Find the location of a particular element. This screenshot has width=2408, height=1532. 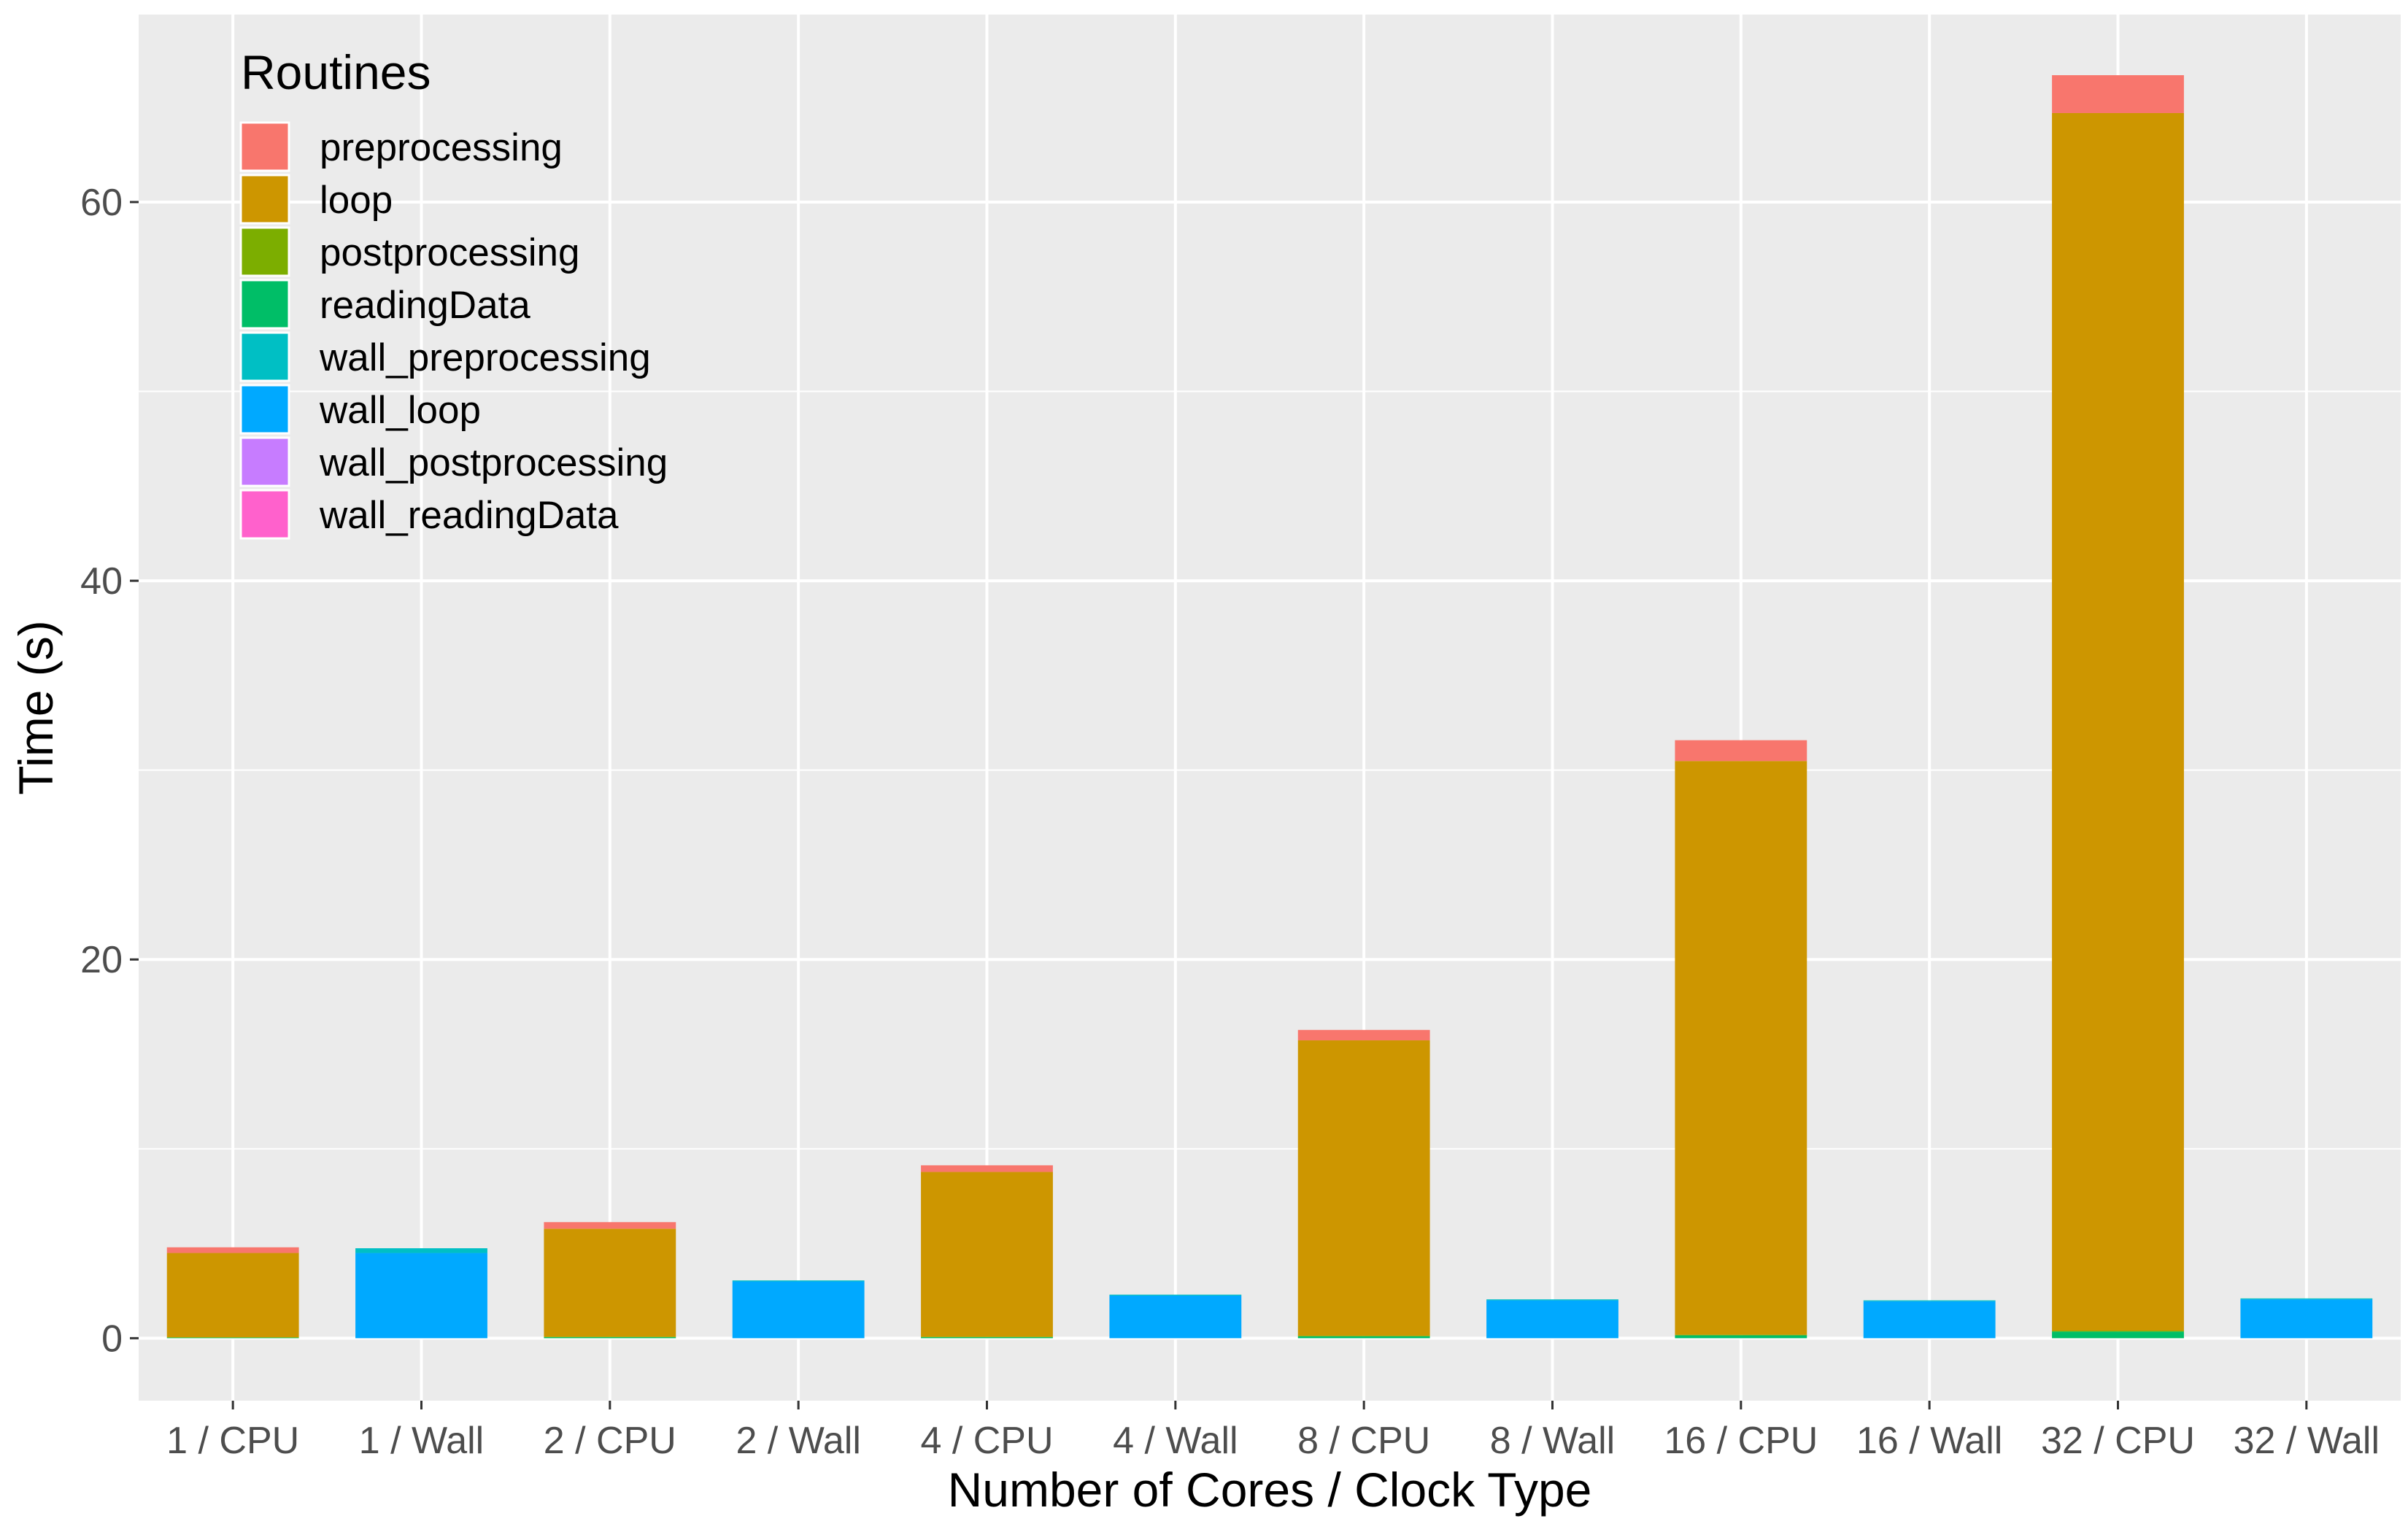

y-axis-title: Time (s) is located at coordinates (36, 708).